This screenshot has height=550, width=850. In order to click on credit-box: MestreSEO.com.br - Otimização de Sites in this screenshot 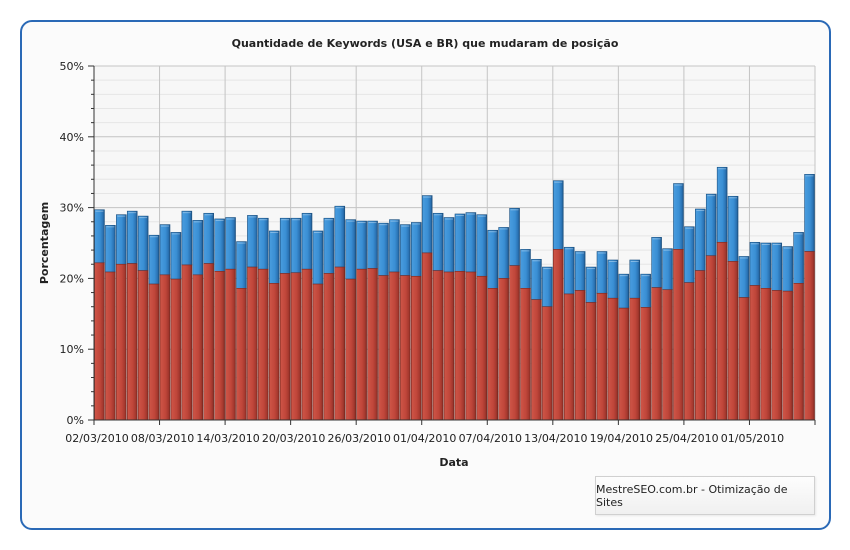, I will do `click(705, 495)`.